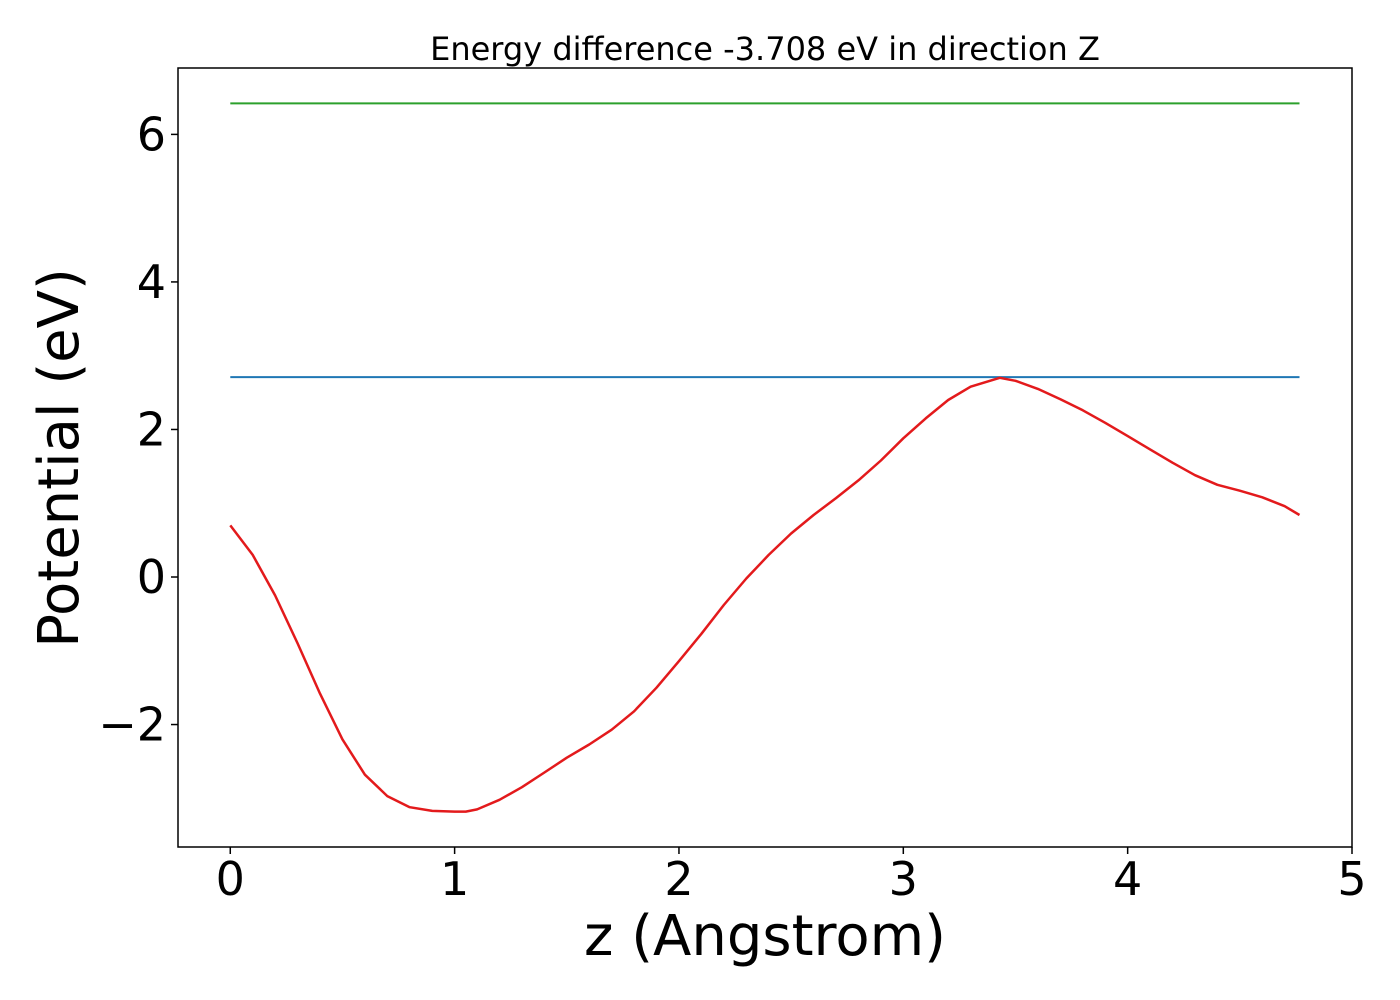 The image size is (1400, 1000). What do you see at coordinates (1351, 879) in the screenshot?
I see `x-tick-label: 5` at bounding box center [1351, 879].